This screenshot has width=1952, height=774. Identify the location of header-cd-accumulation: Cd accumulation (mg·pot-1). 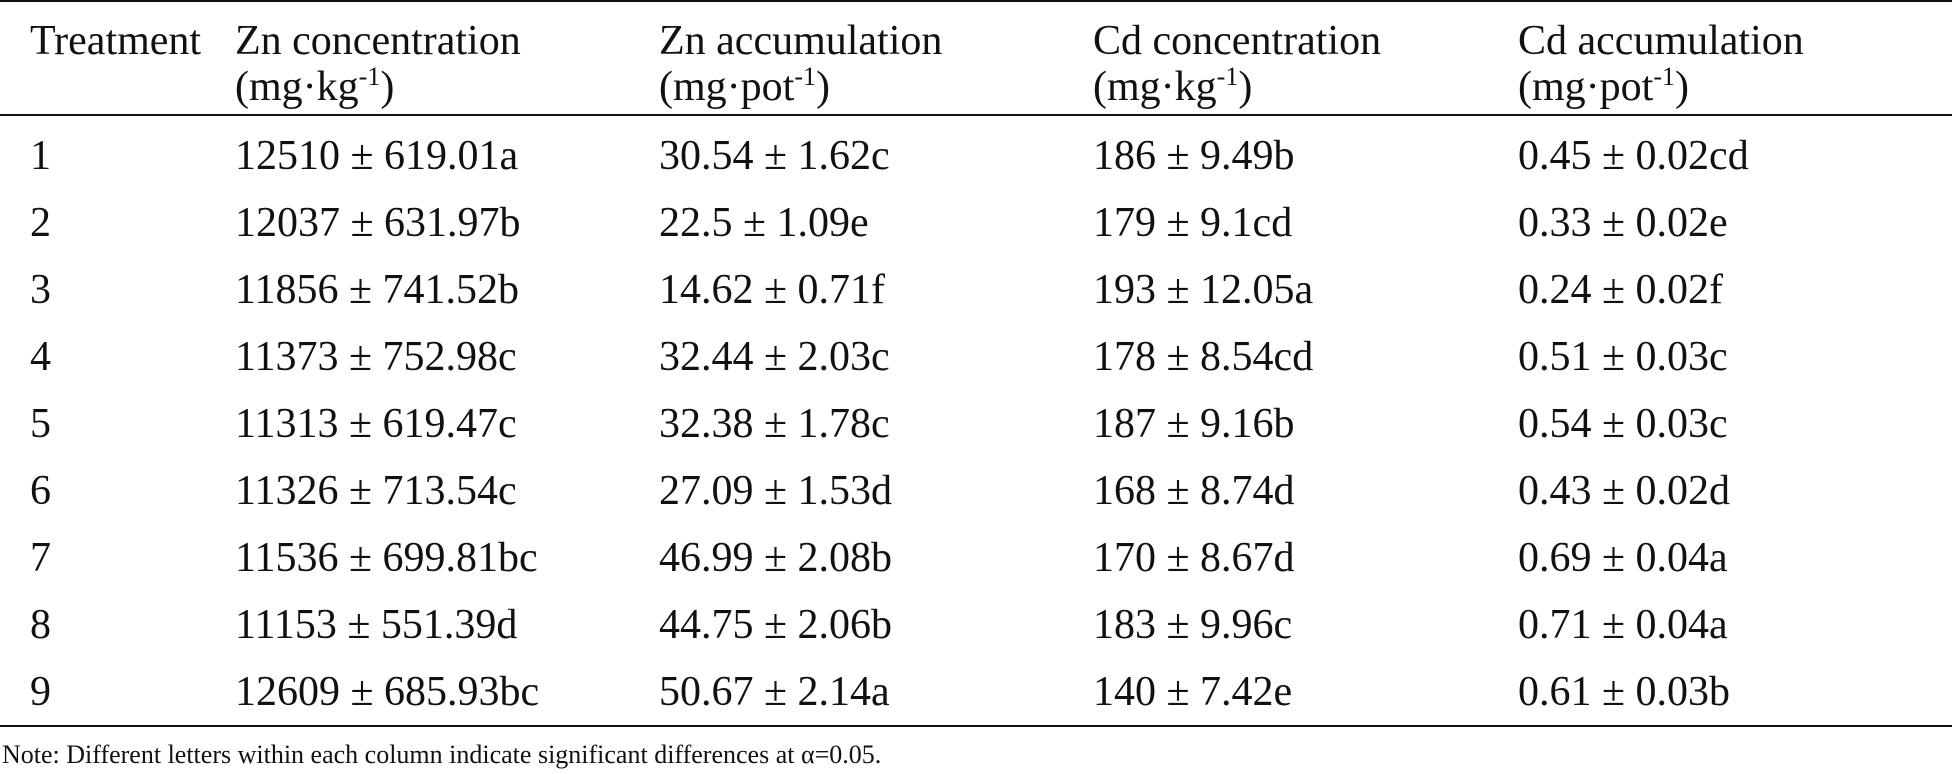
(1735, 58).